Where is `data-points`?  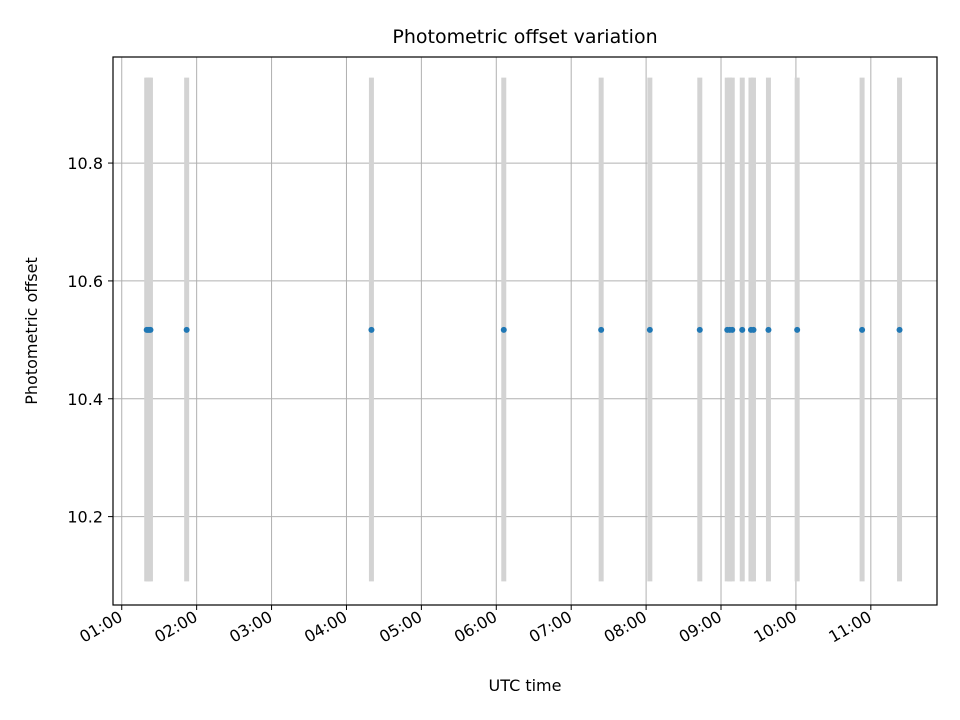
data-points is located at coordinates (523, 329).